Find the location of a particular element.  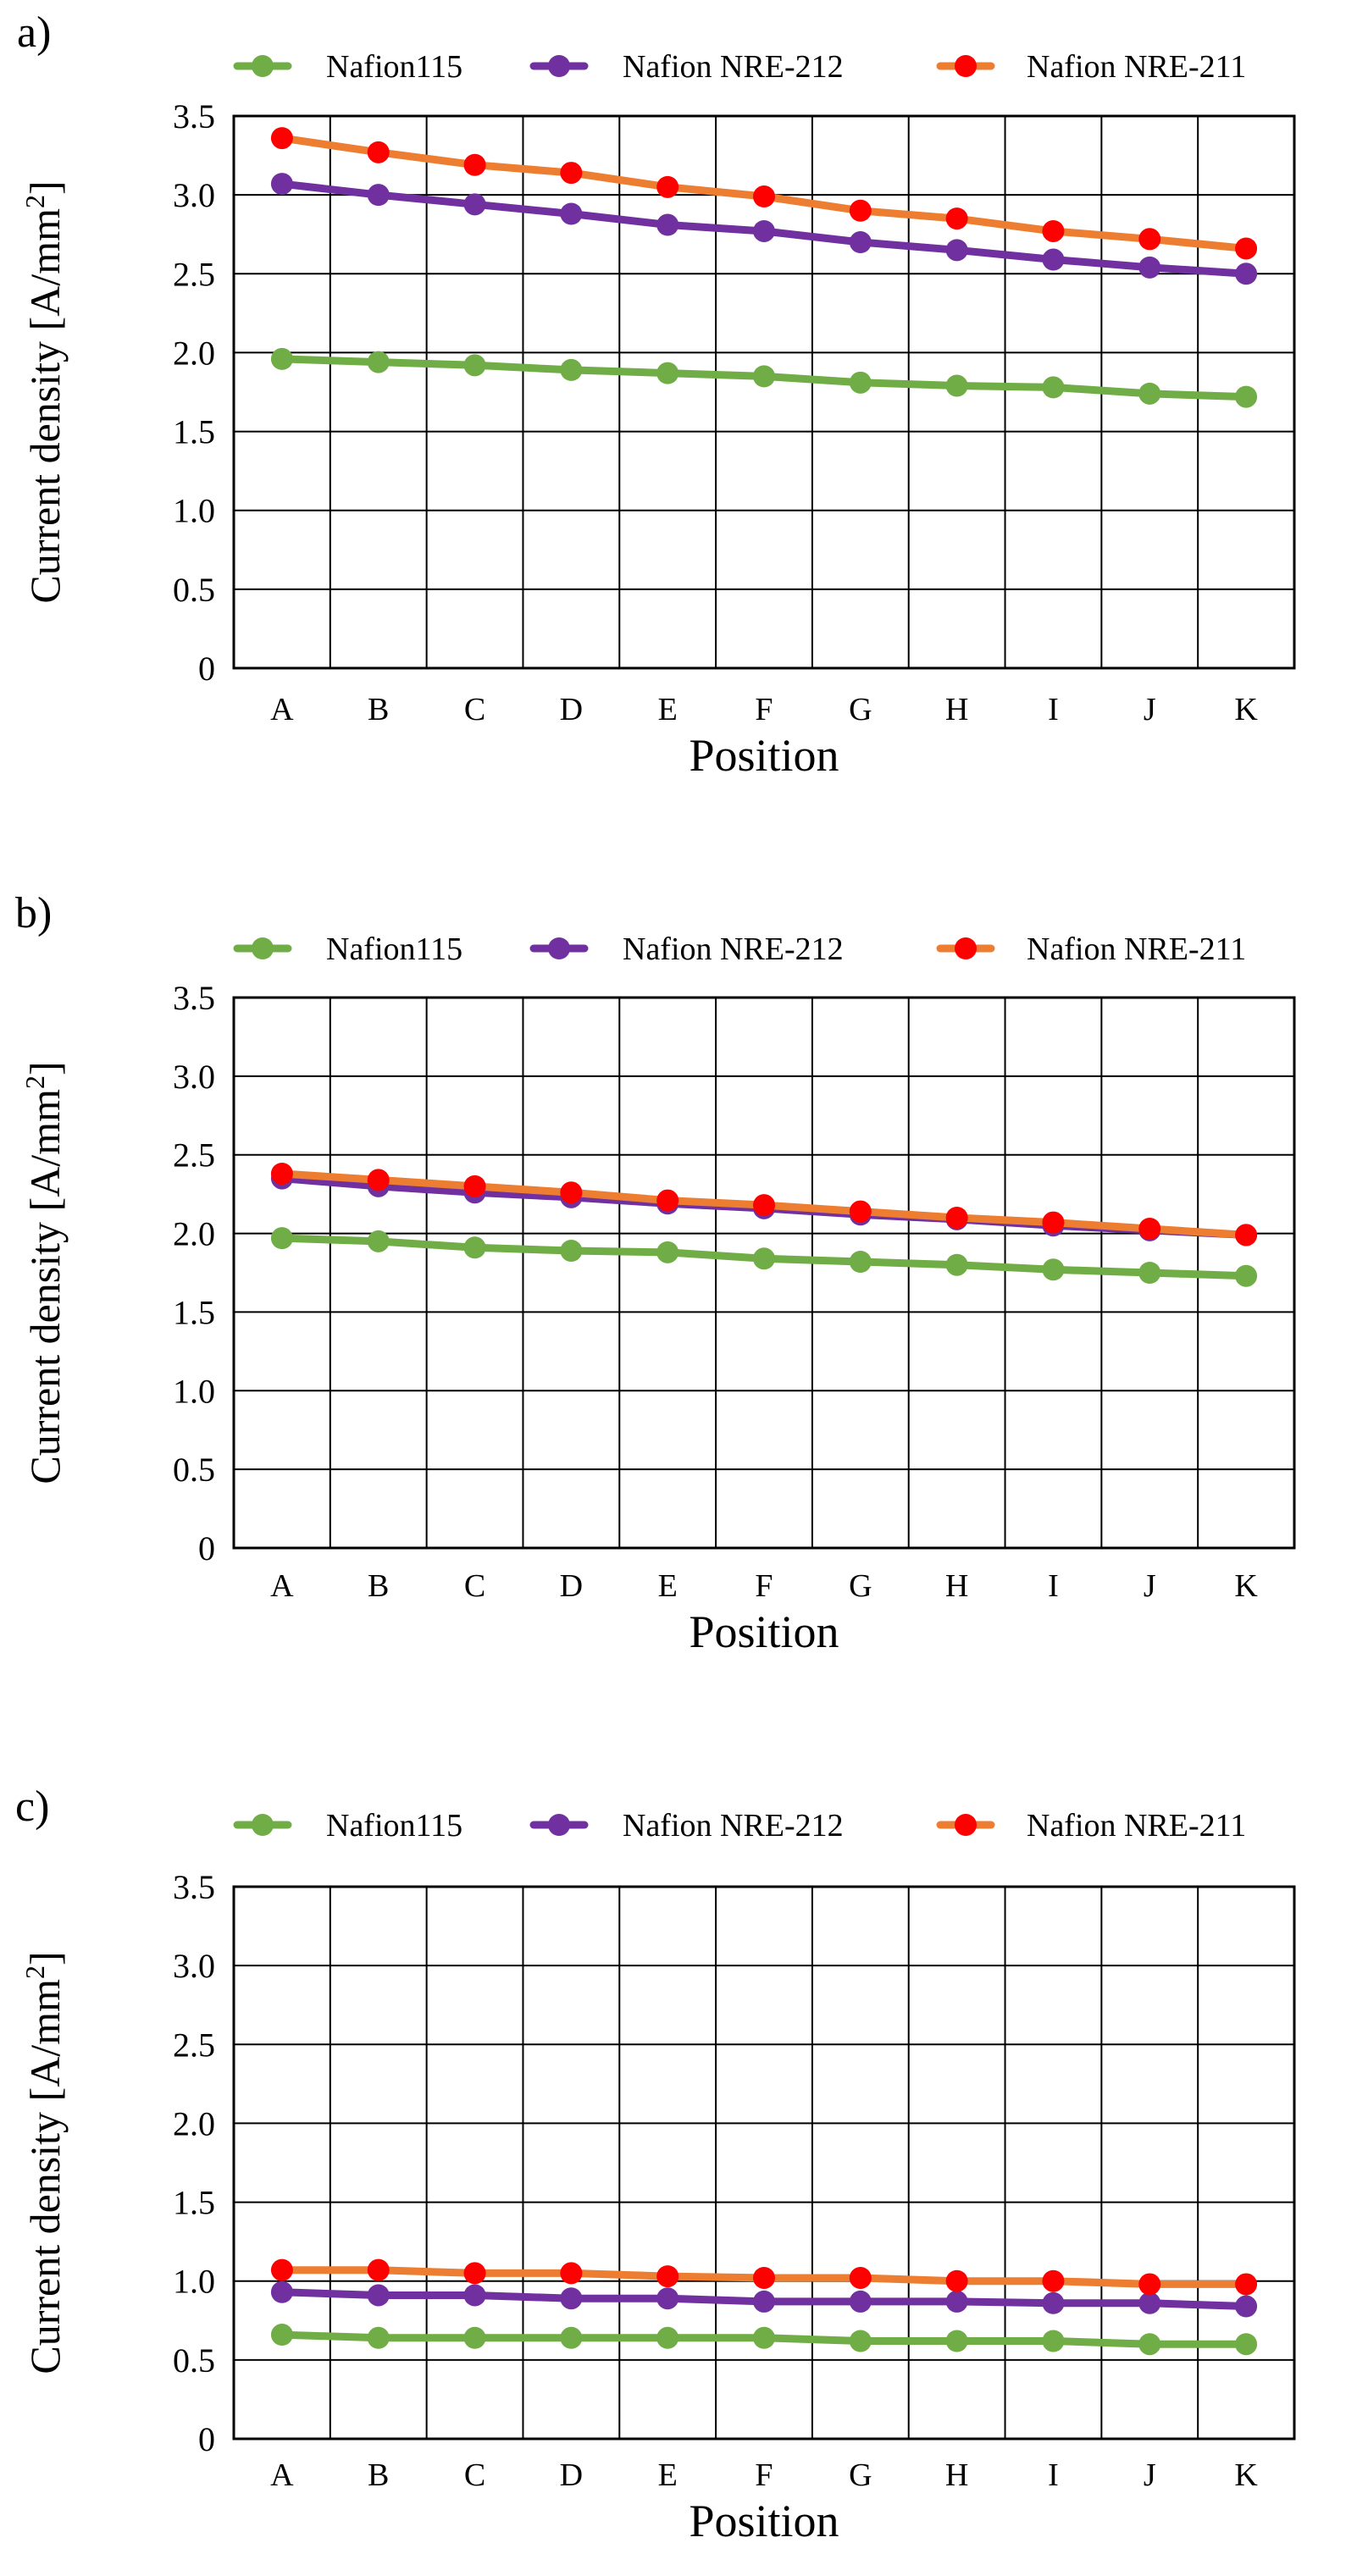

y-tick-label: 2.5 is located at coordinates (194, 1155).